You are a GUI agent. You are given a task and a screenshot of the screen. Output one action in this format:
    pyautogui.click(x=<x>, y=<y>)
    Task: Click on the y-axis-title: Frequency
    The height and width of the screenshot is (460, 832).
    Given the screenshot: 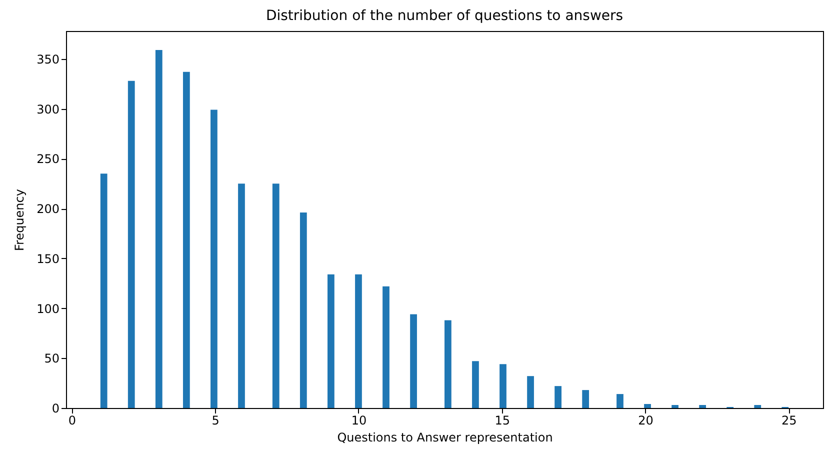 What is the action you would take?
    pyautogui.click(x=19, y=220)
    